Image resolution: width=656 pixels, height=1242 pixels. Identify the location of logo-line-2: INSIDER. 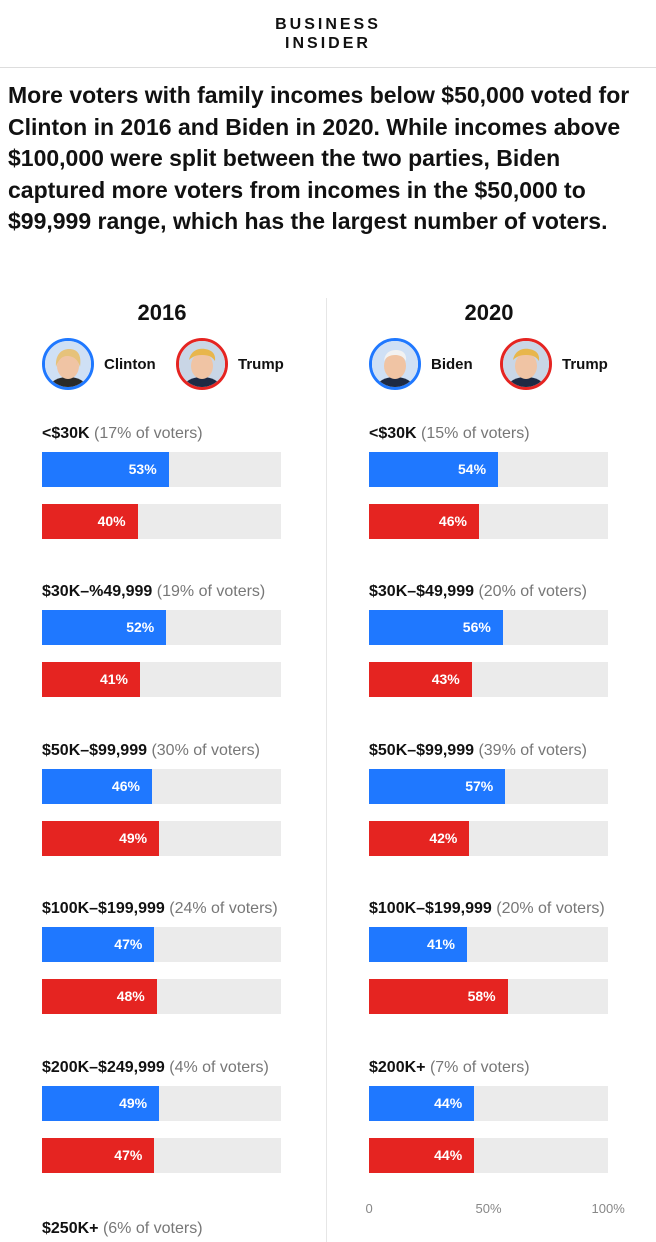
(328, 43).